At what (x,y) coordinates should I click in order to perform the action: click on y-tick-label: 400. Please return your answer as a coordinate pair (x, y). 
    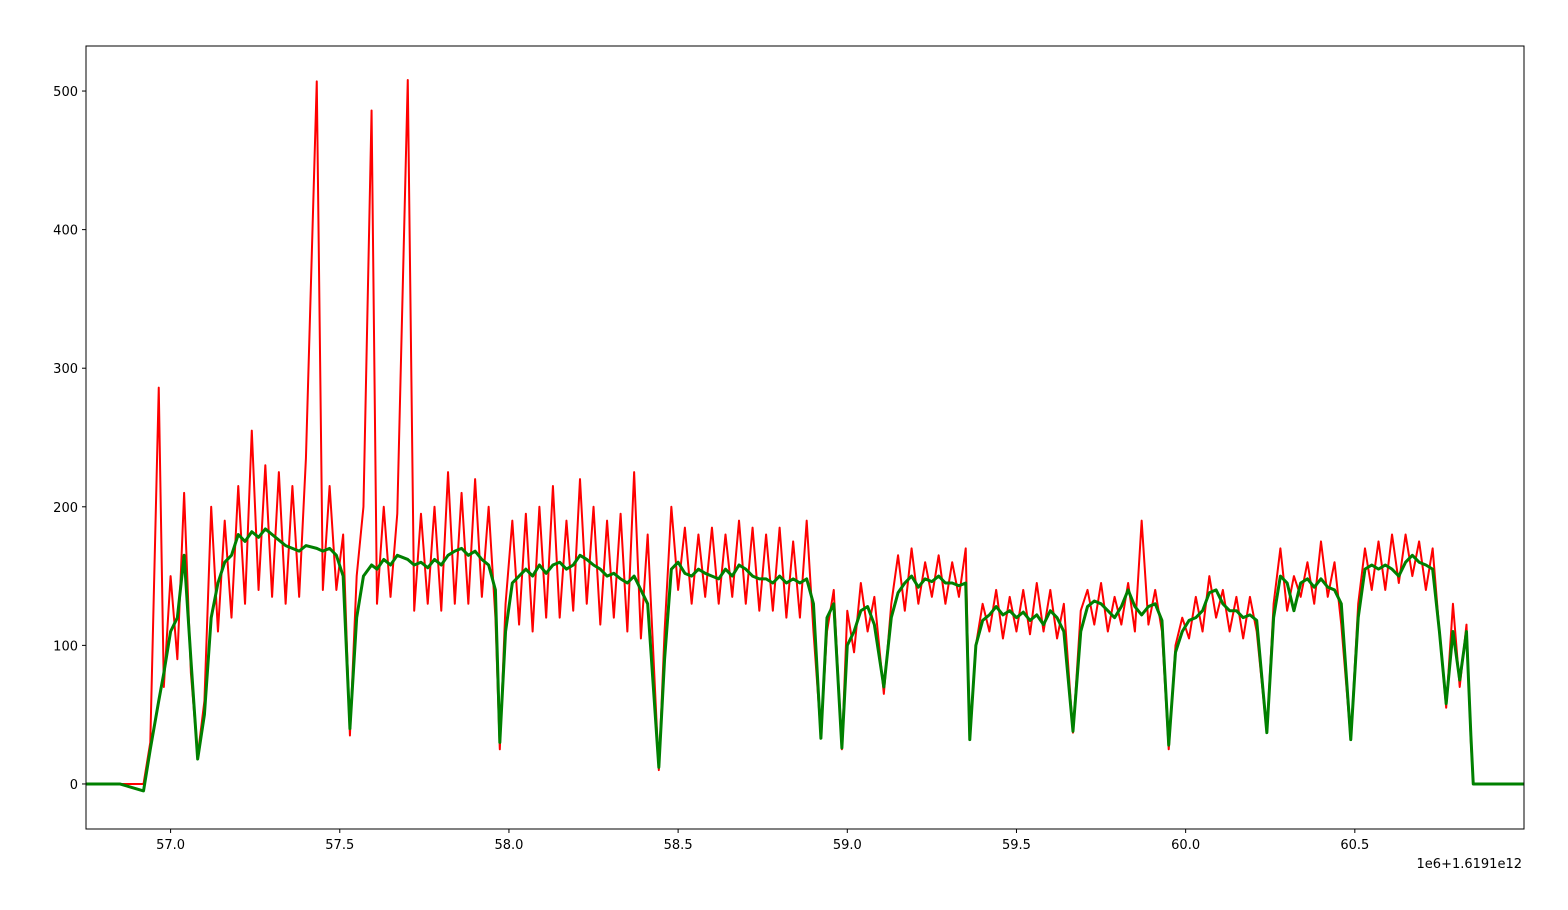
    Looking at the image, I should click on (65, 231).